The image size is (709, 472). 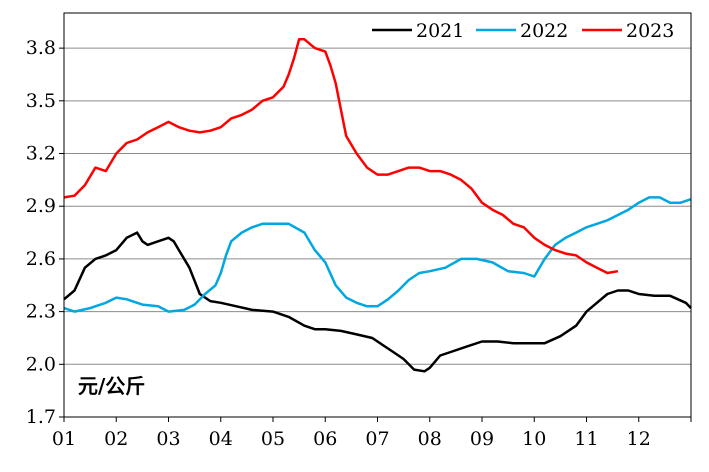 I want to click on legend: 2021 2022 2023, so click(x=523, y=31).